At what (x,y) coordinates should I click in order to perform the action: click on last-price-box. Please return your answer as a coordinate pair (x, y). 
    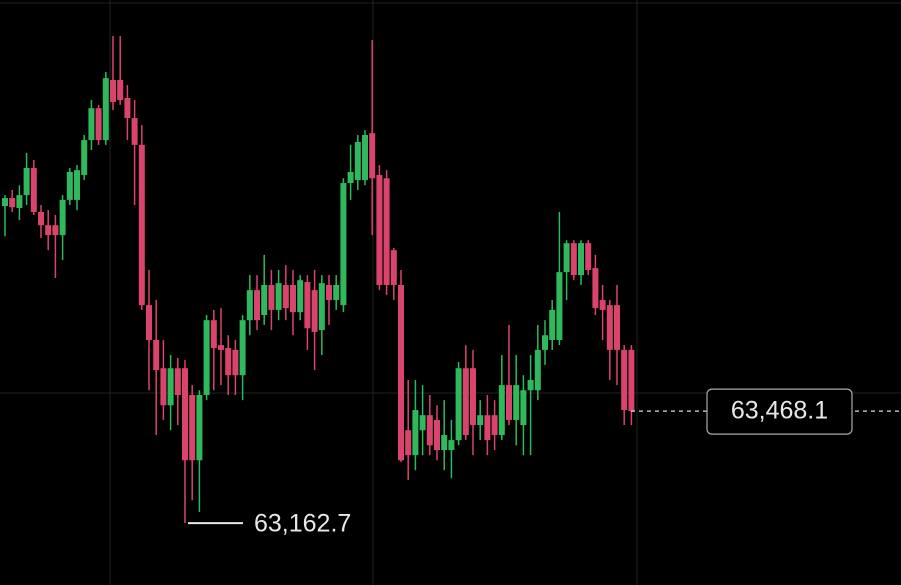
    Looking at the image, I should click on (779, 411).